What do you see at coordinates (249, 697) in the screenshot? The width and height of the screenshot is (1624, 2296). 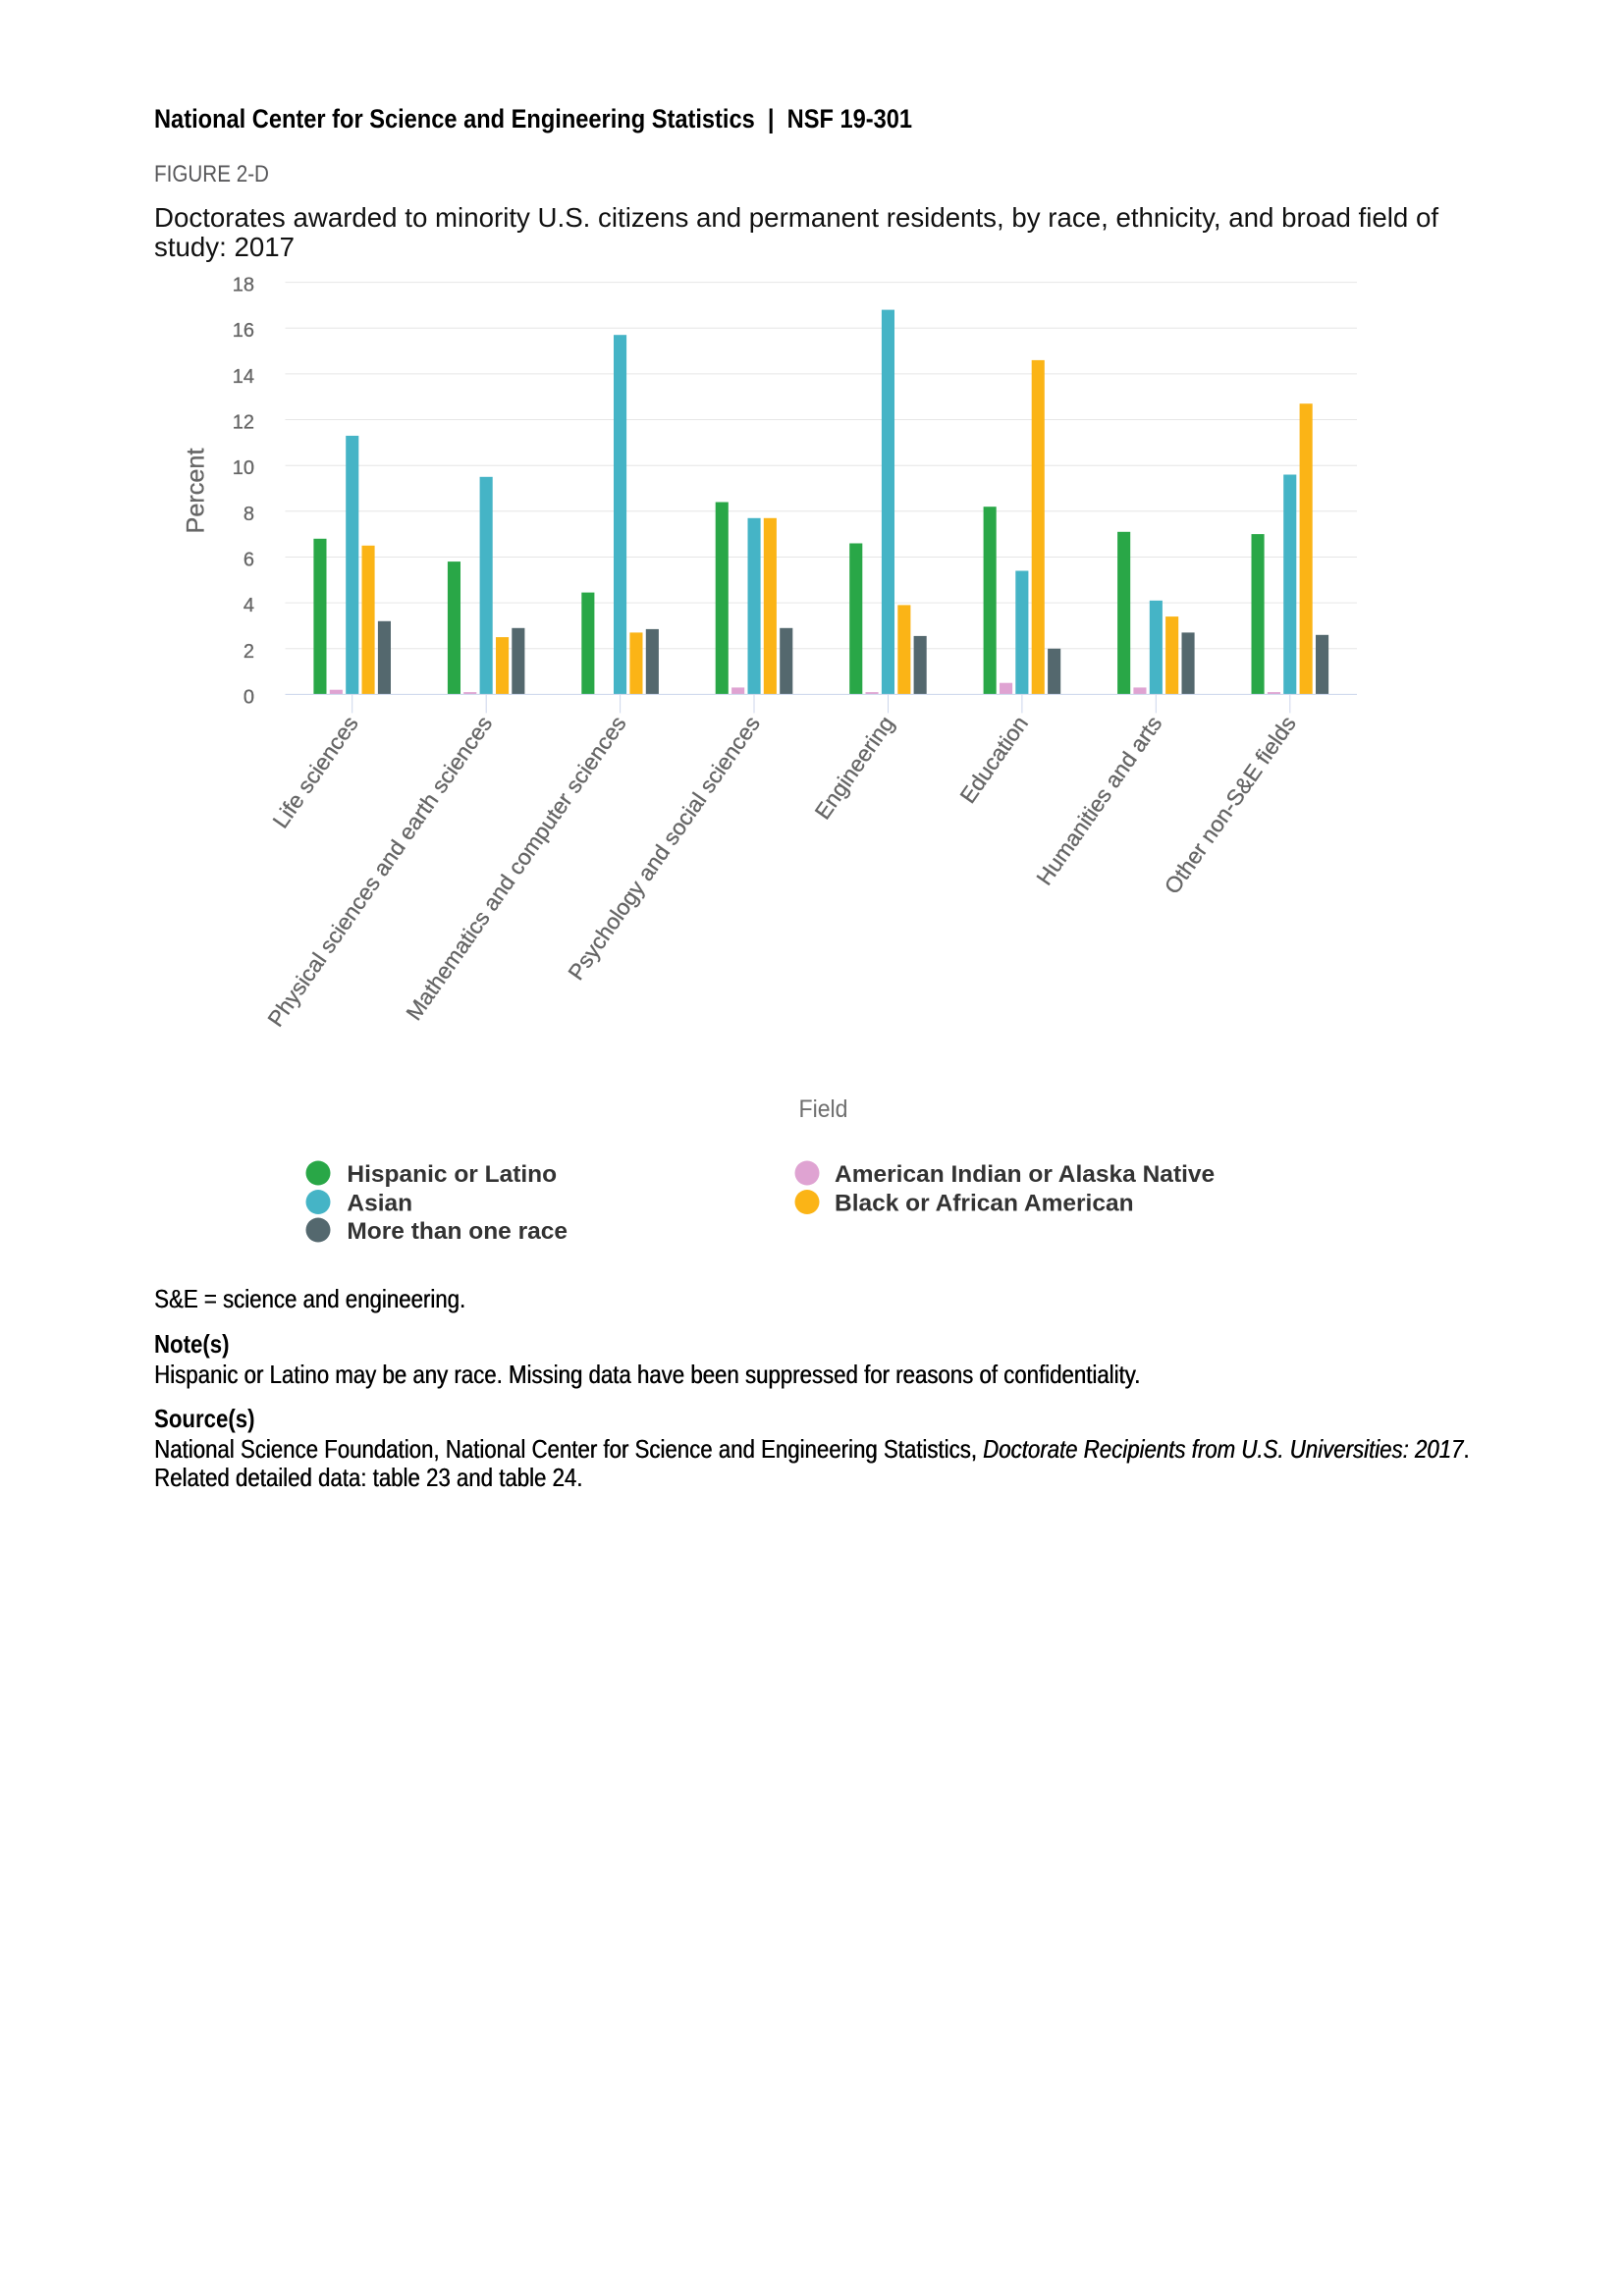 I see `svg-text: 0` at bounding box center [249, 697].